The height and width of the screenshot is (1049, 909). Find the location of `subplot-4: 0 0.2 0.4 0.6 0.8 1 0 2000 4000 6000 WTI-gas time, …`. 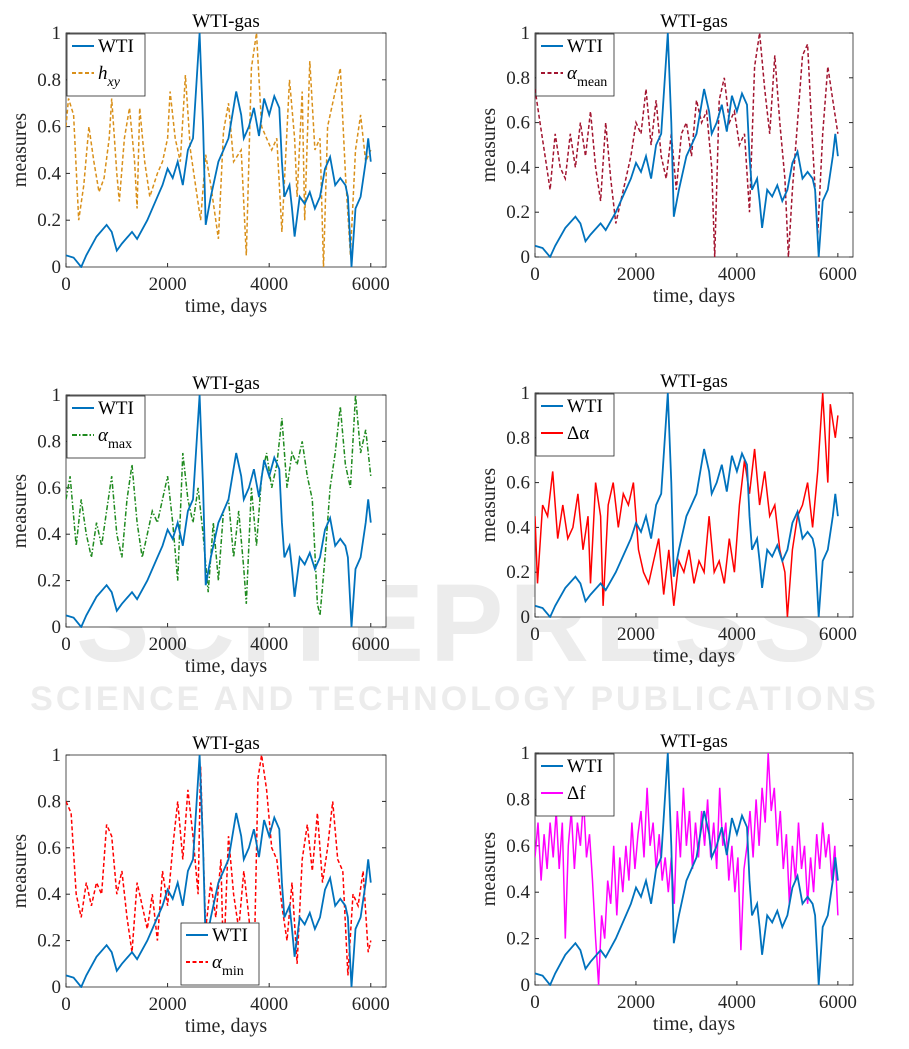

subplot-4: 0 0.2 0.4 0.6 0.8 1 0 2000 4000 6000 WTI-gas time, … is located at coordinates (667, 519).